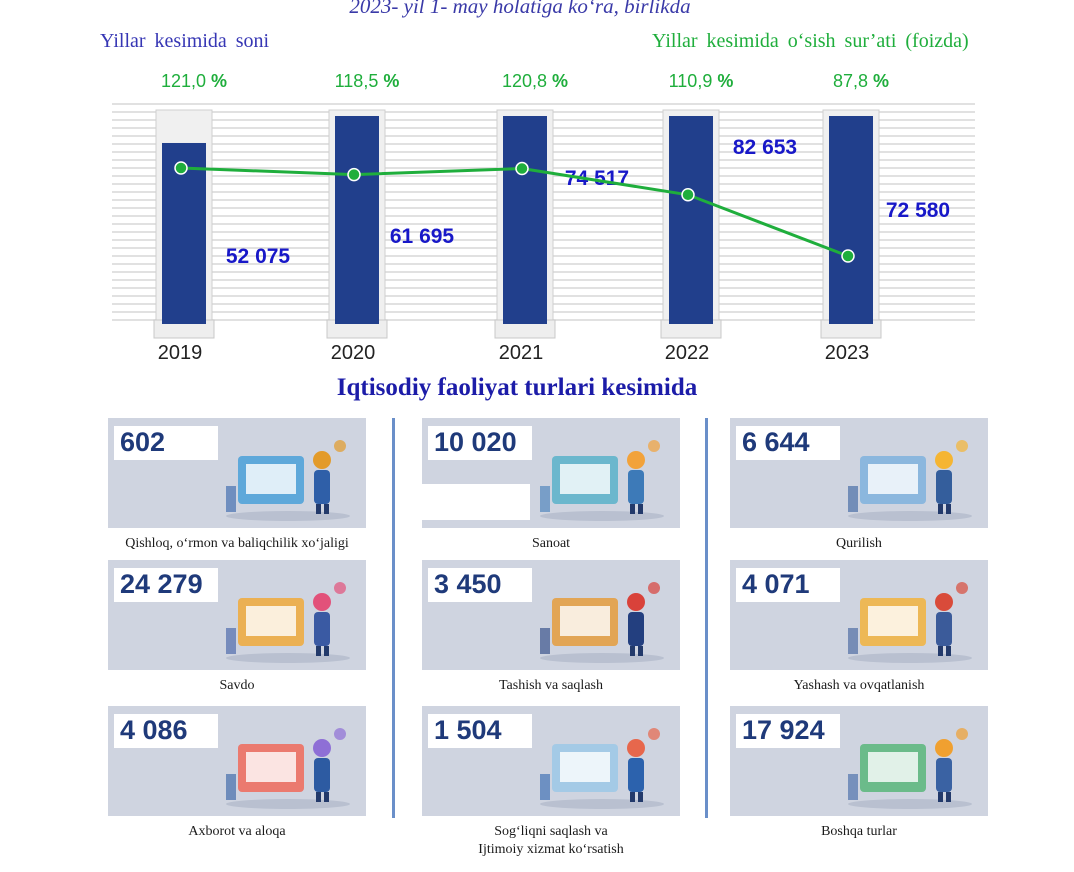 Image resolution: width=1074 pixels, height=872 pixels. What do you see at coordinates (602, 622) in the screenshot?
I see `transport-illustration` at bounding box center [602, 622].